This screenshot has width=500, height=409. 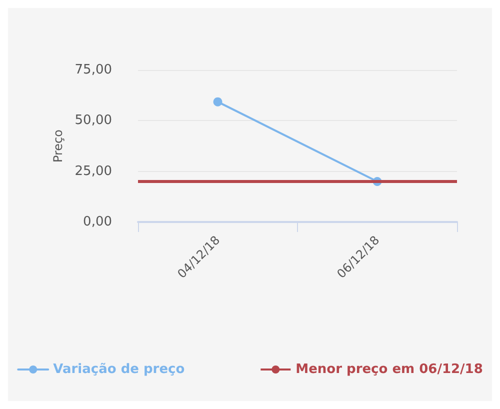 What do you see at coordinates (57, 146) in the screenshot?
I see `y-axis-title: Preço` at bounding box center [57, 146].